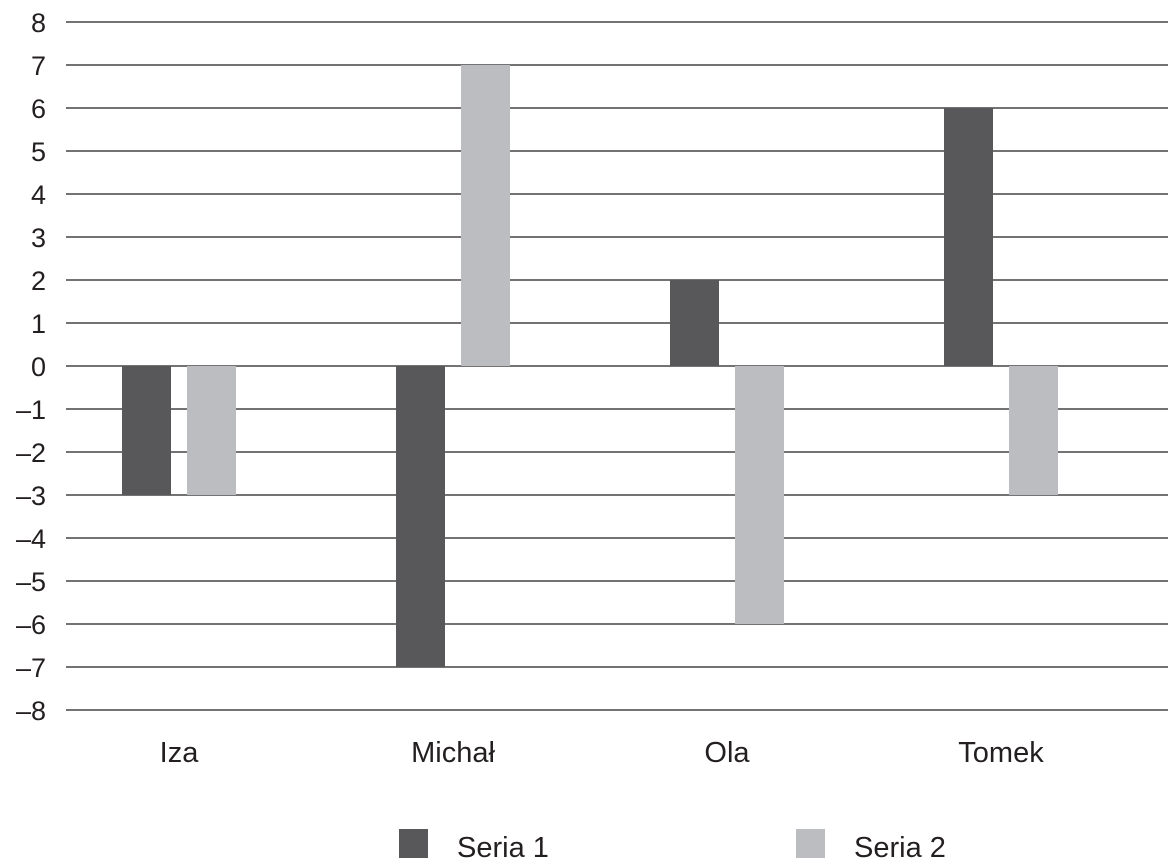  Describe the element at coordinates (602, 753) in the screenshot. I see `x-axis-category-labels: Iza Michał Ola Tomek` at that location.